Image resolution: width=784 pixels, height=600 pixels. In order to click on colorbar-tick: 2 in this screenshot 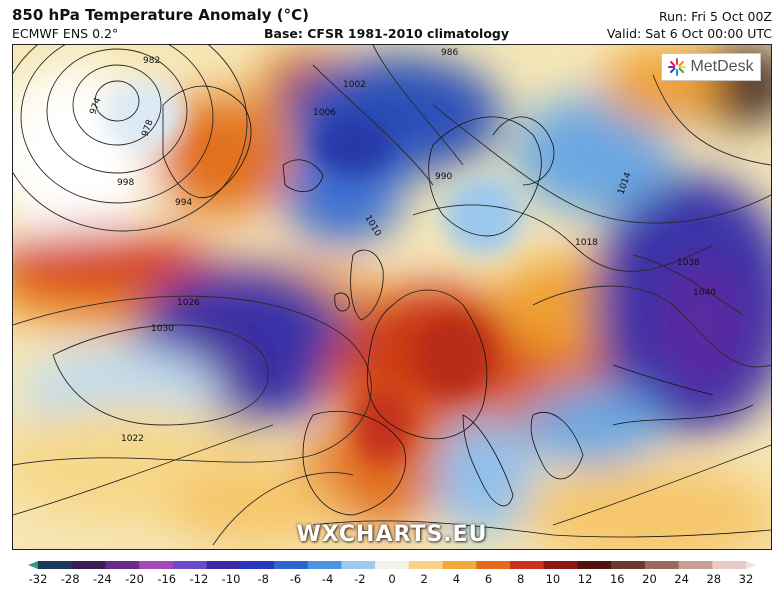, I will do `click(424, 579)`.